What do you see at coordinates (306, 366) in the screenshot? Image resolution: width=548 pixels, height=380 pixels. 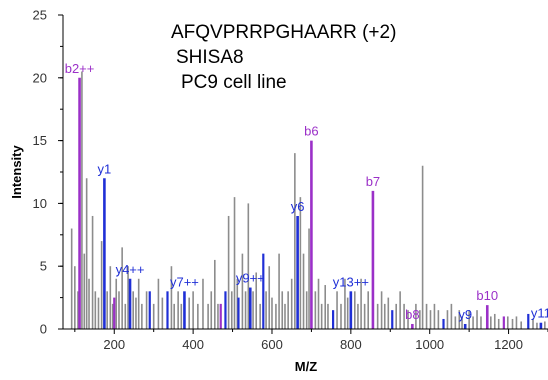 I see `x-axis-label: M/Z` at bounding box center [306, 366].